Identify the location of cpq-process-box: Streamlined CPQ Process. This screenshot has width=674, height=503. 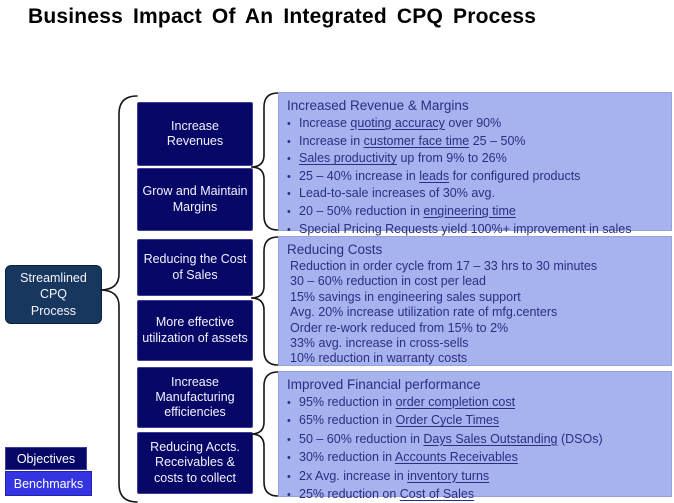
(53, 294).